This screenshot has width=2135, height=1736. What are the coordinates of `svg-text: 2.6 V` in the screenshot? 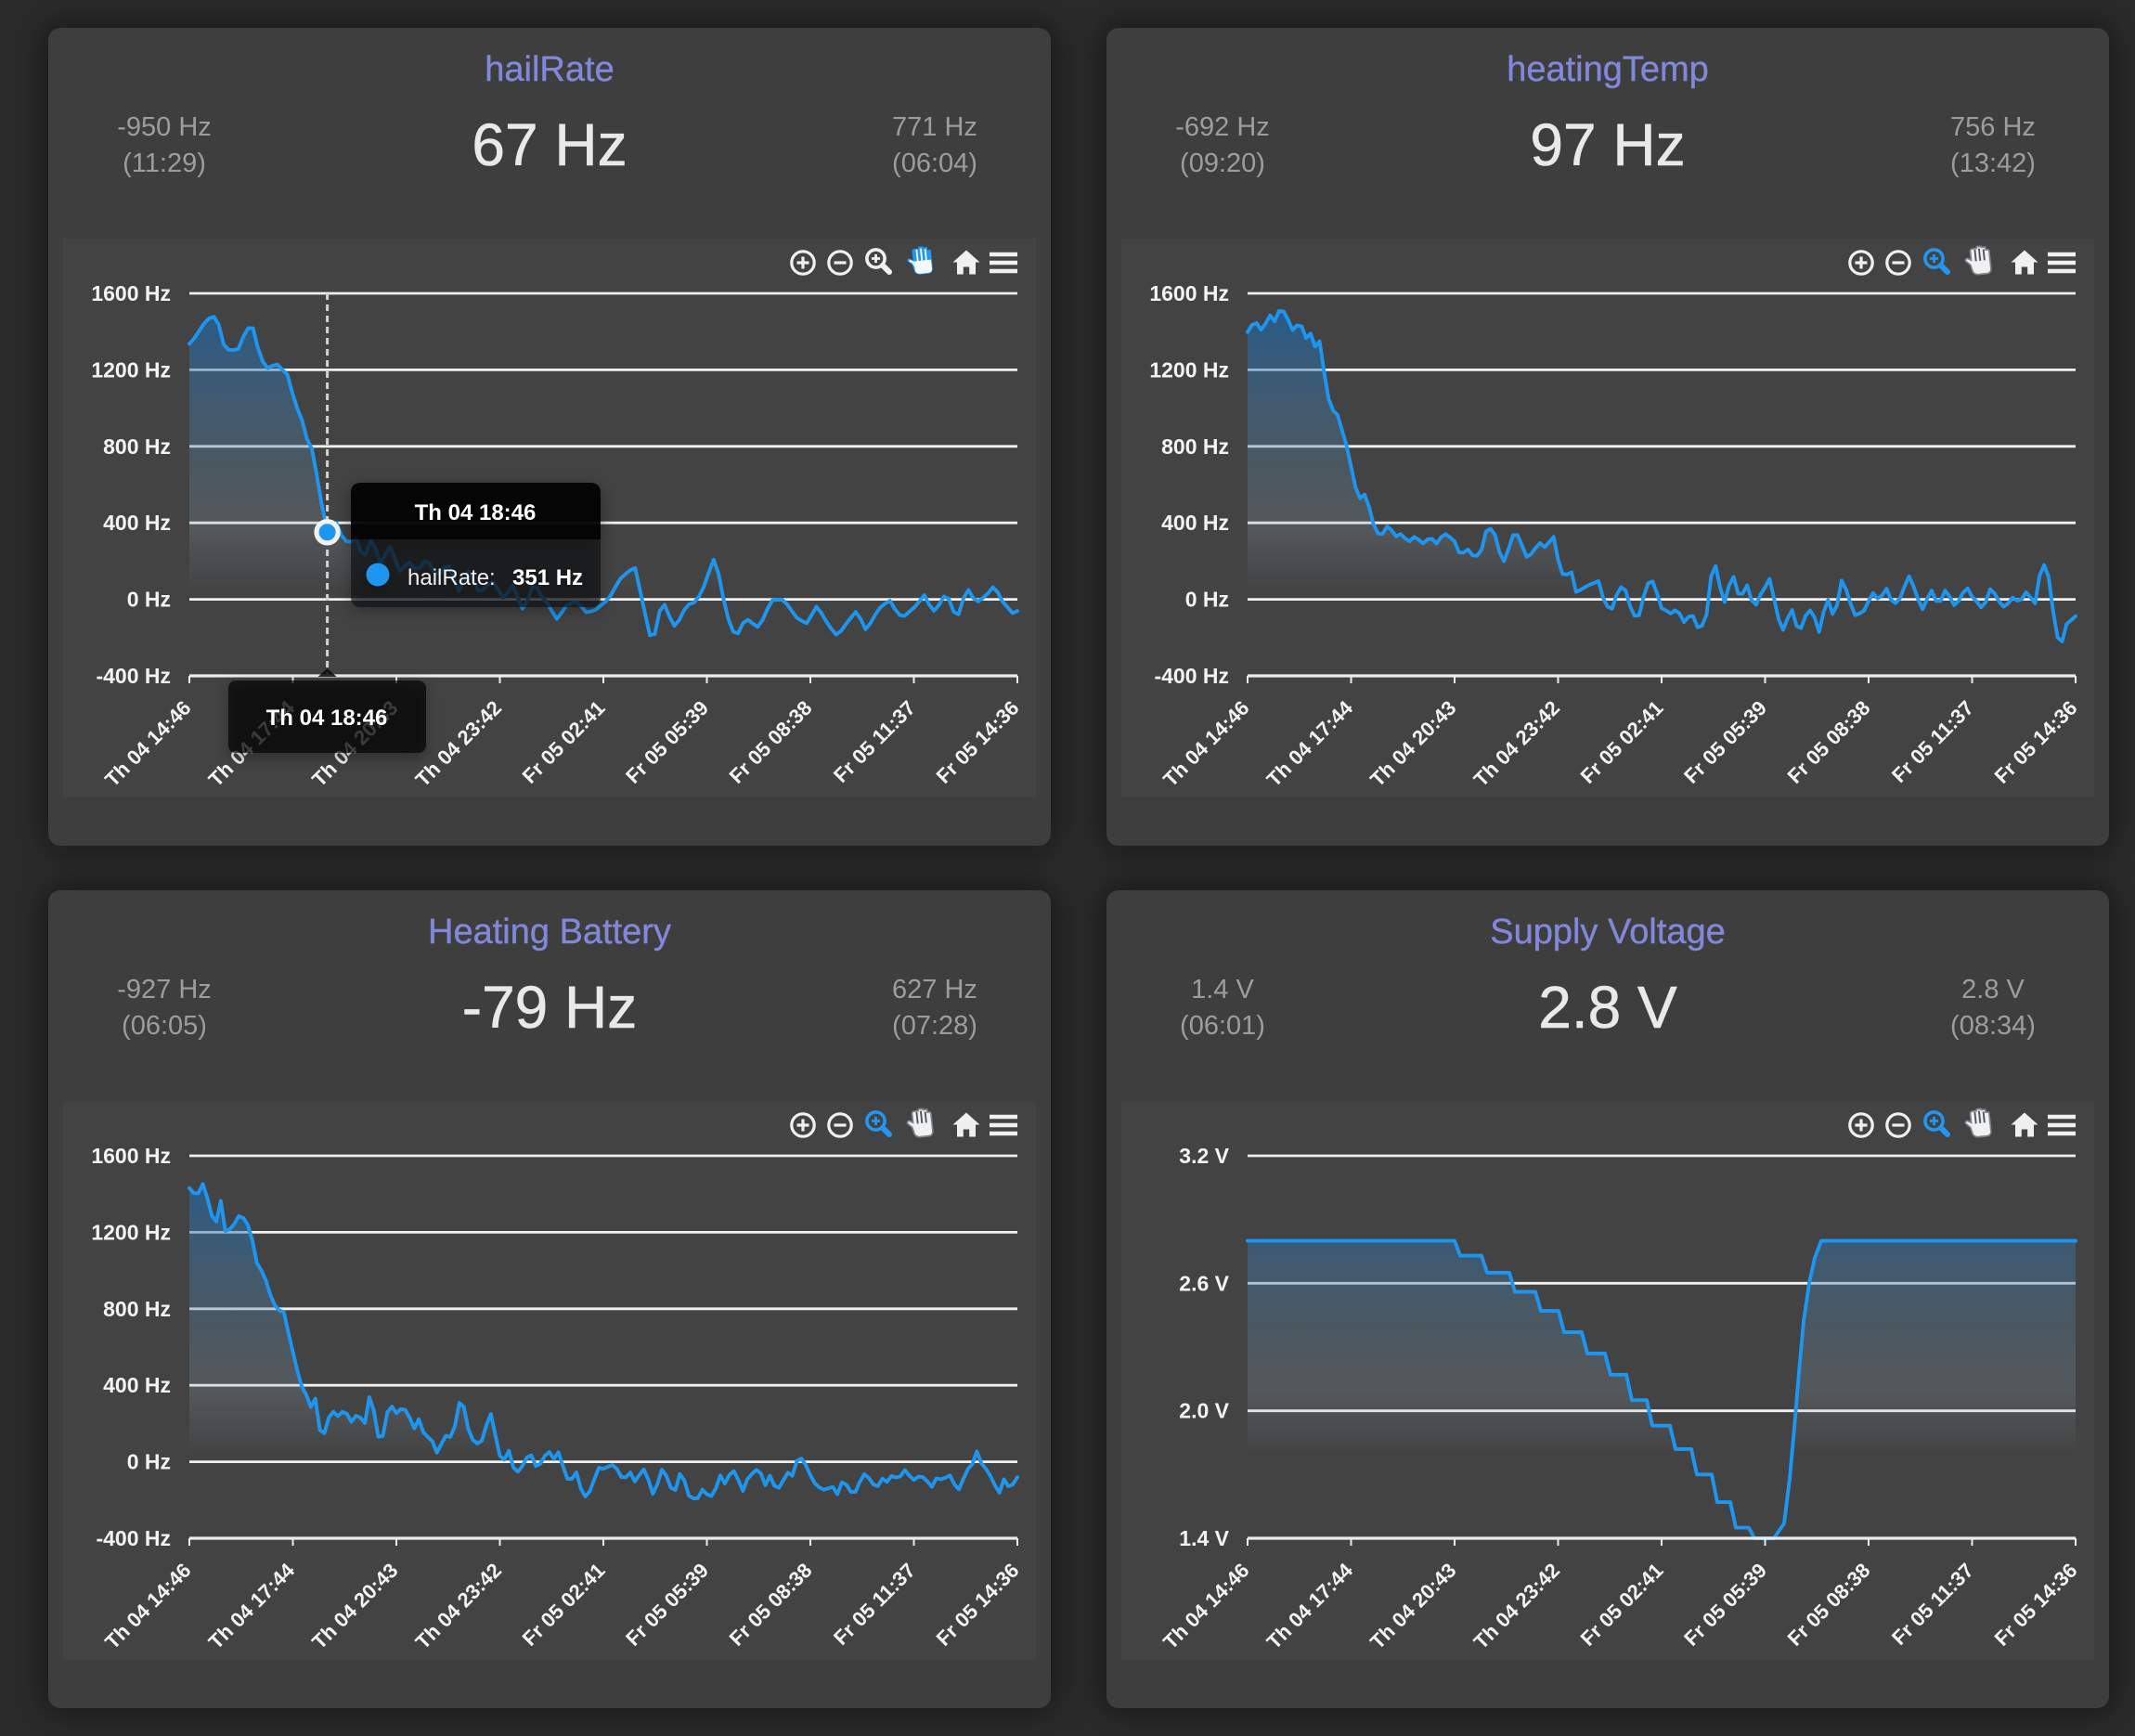 It's located at (1204, 1283).